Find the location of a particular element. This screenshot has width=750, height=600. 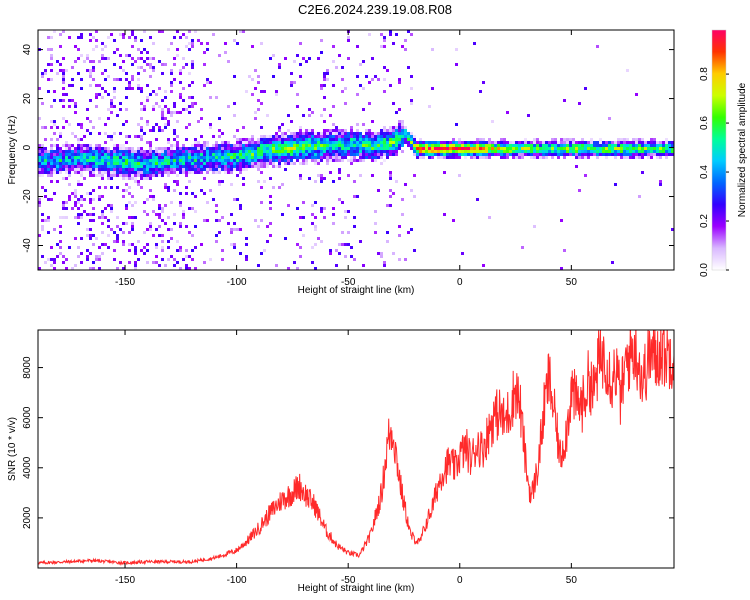

x-tick-label: -50 is located at coordinates (348, 282).